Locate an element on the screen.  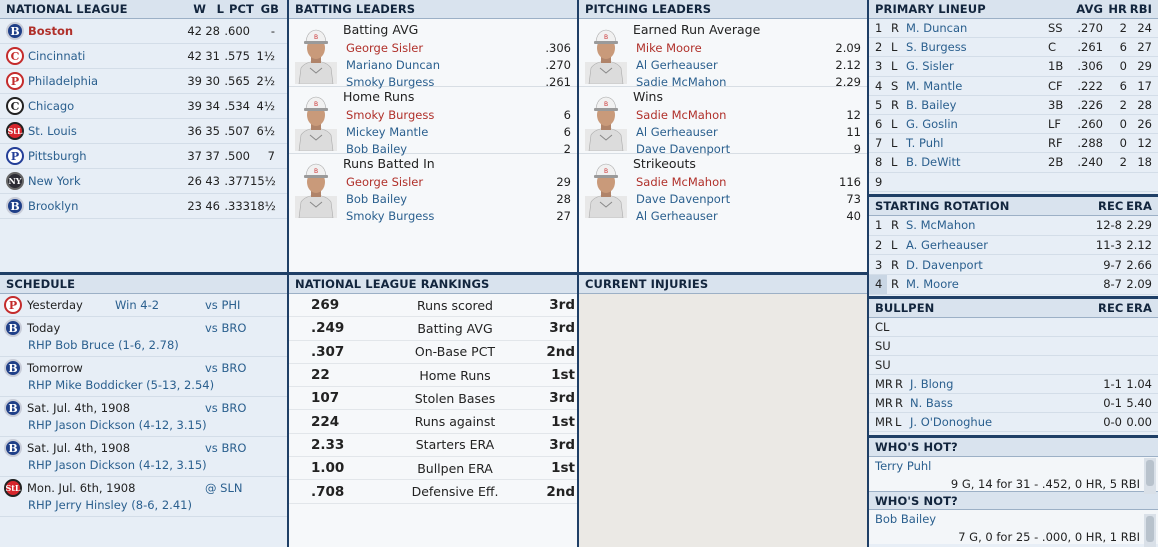
lineup-player-name: T. Puhl is located at coordinates (925, 143).